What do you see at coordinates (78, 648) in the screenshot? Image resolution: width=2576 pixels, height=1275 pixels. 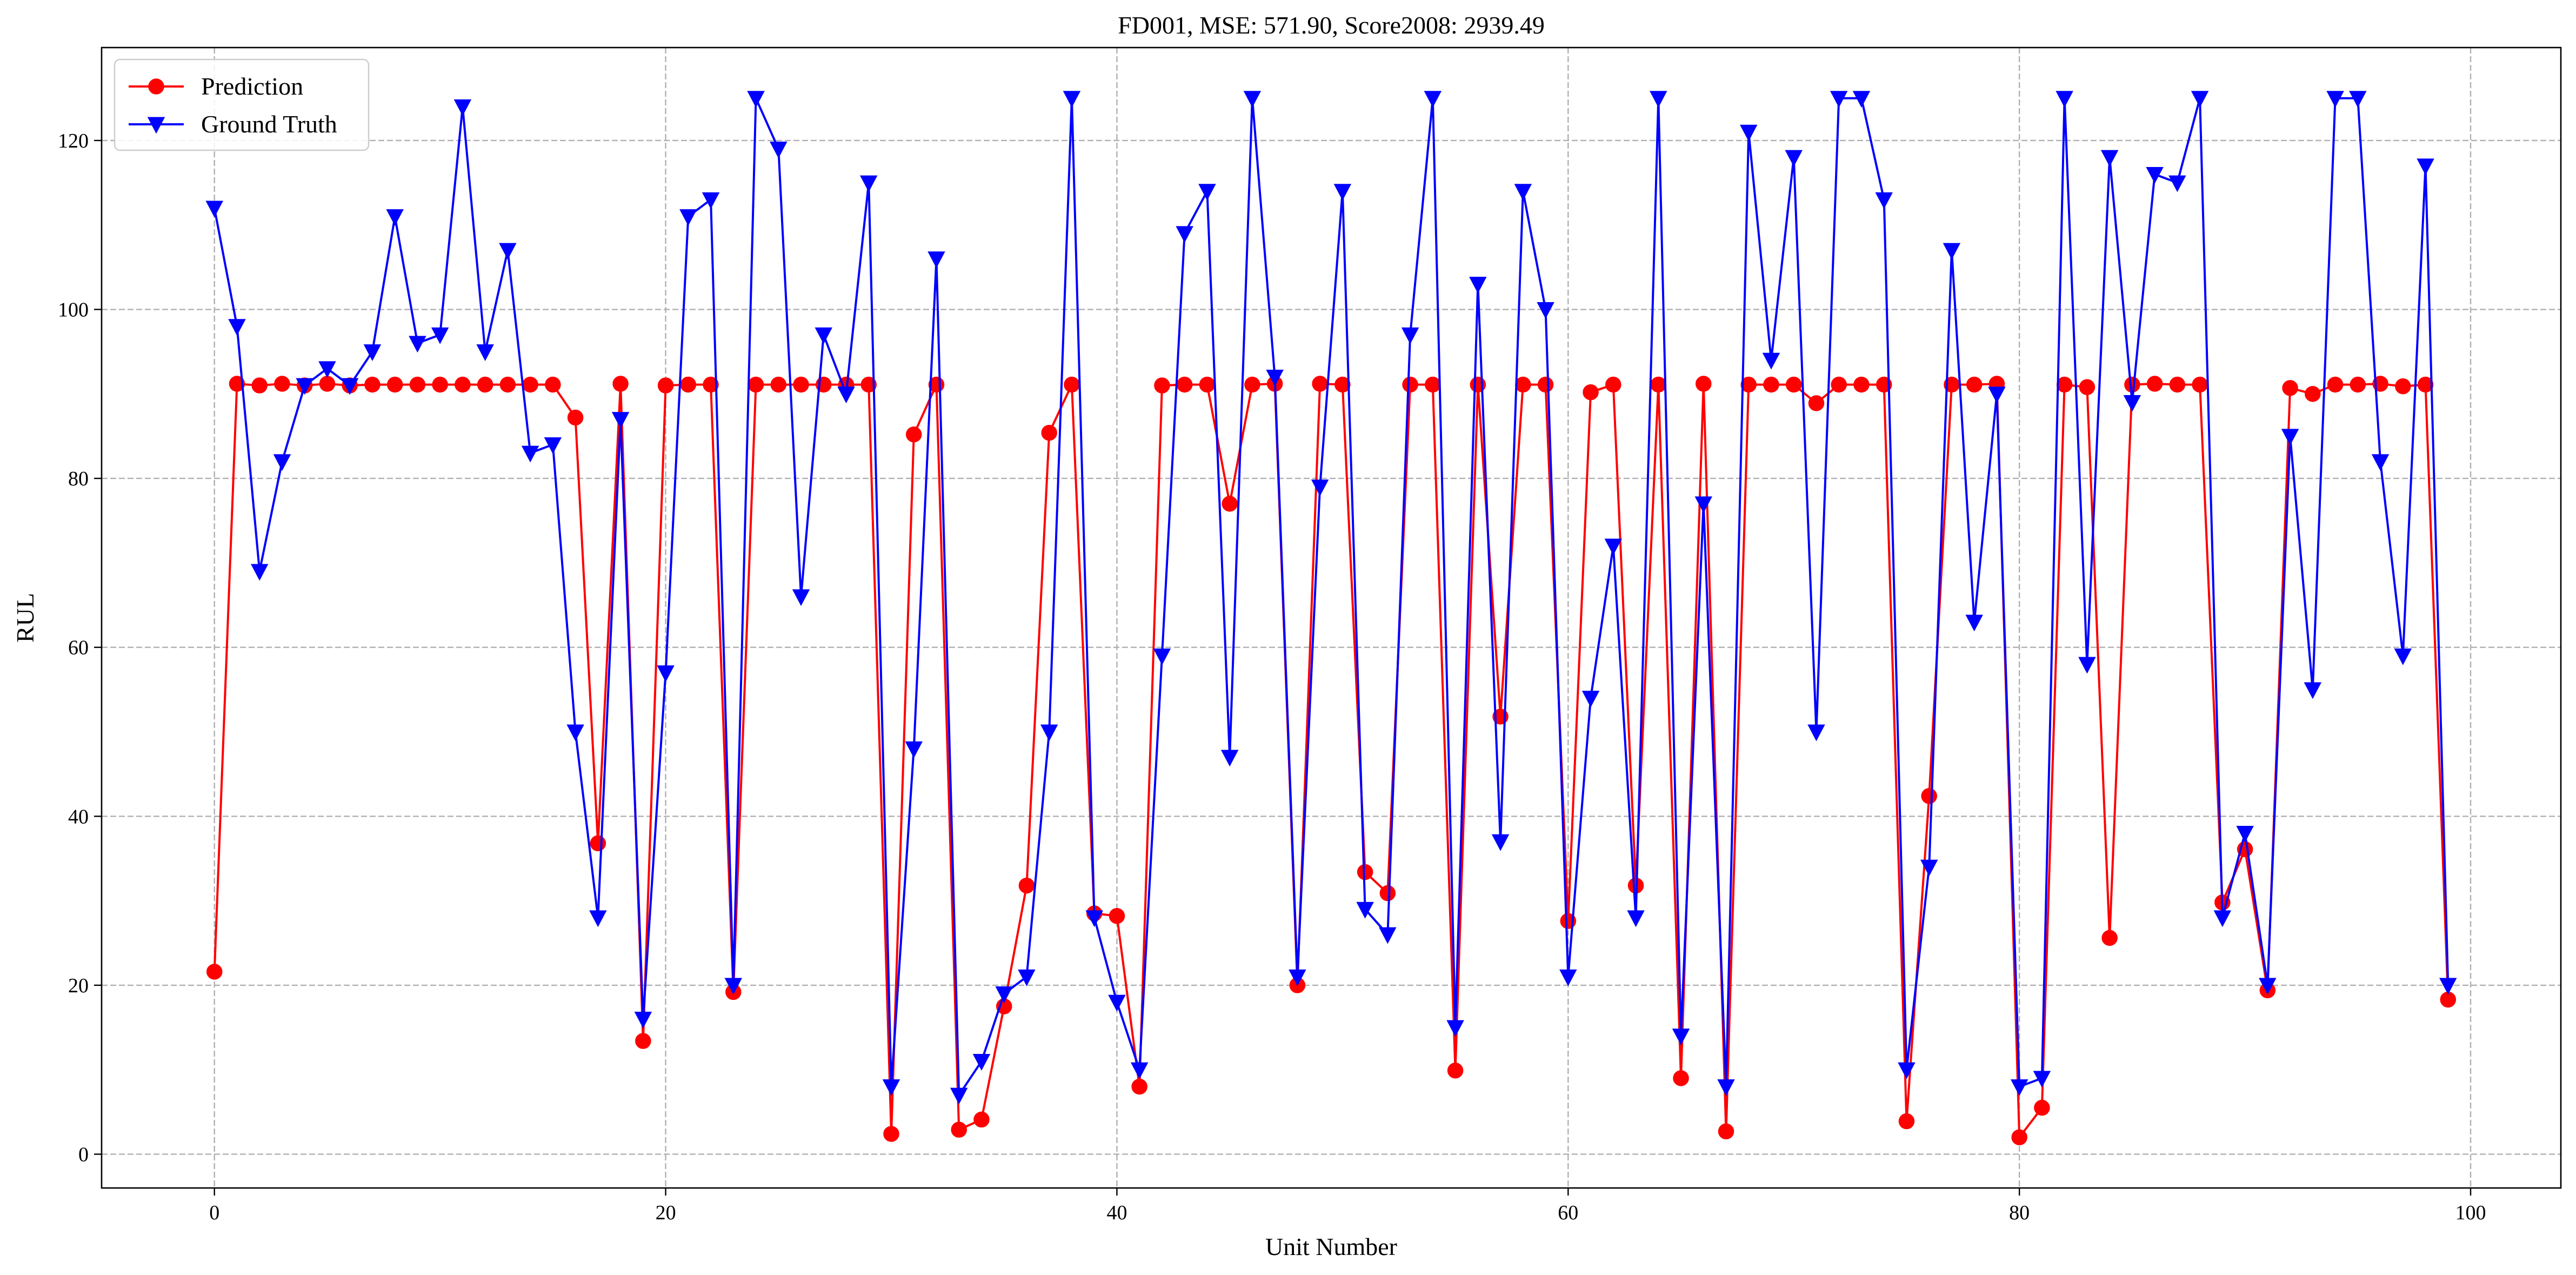 I see `y-tick-label: 60` at bounding box center [78, 648].